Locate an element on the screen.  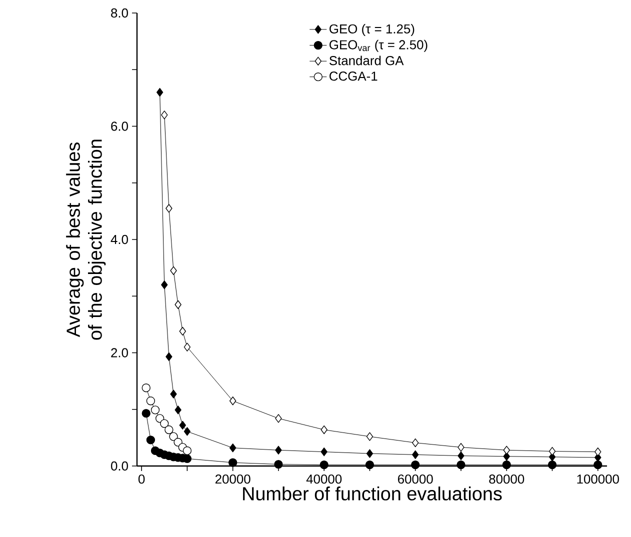
y-tick-label: 4.0 is located at coordinates (119, 239).